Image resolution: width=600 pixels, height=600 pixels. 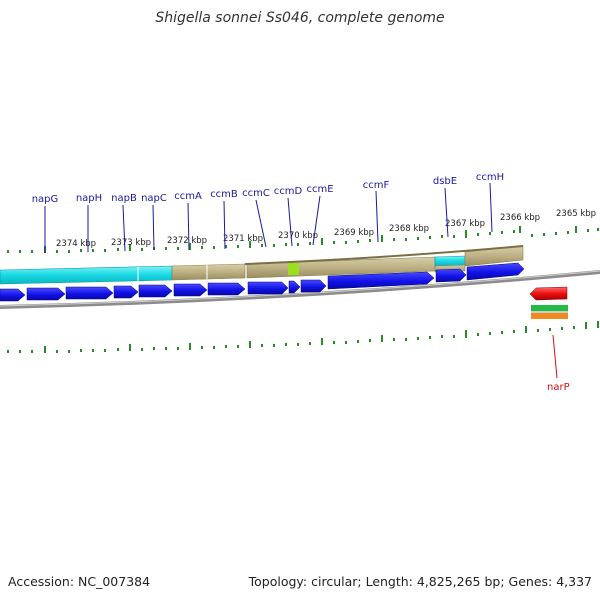 What do you see at coordinates (465, 224) in the screenshot?
I see `kbp-label: 2367 kbp` at bounding box center [465, 224].